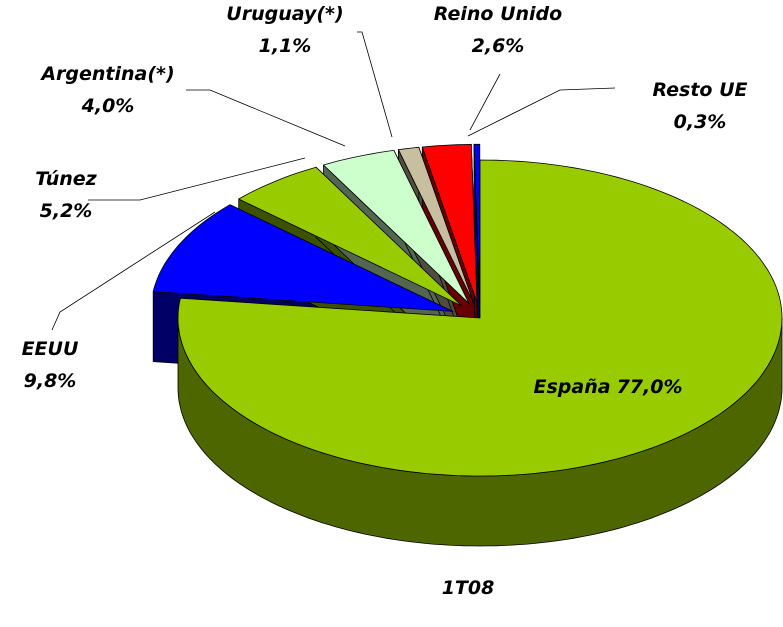 The height and width of the screenshot is (627, 783). Describe the element at coordinates (650, 387) in the screenshot. I see `value-label: 77,0%` at that location.